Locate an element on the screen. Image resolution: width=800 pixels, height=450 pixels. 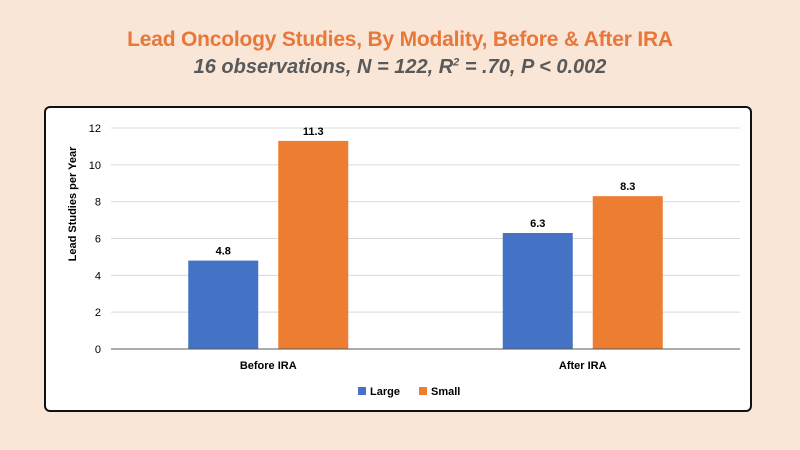
data-label: 6.3 is located at coordinates (537, 224).